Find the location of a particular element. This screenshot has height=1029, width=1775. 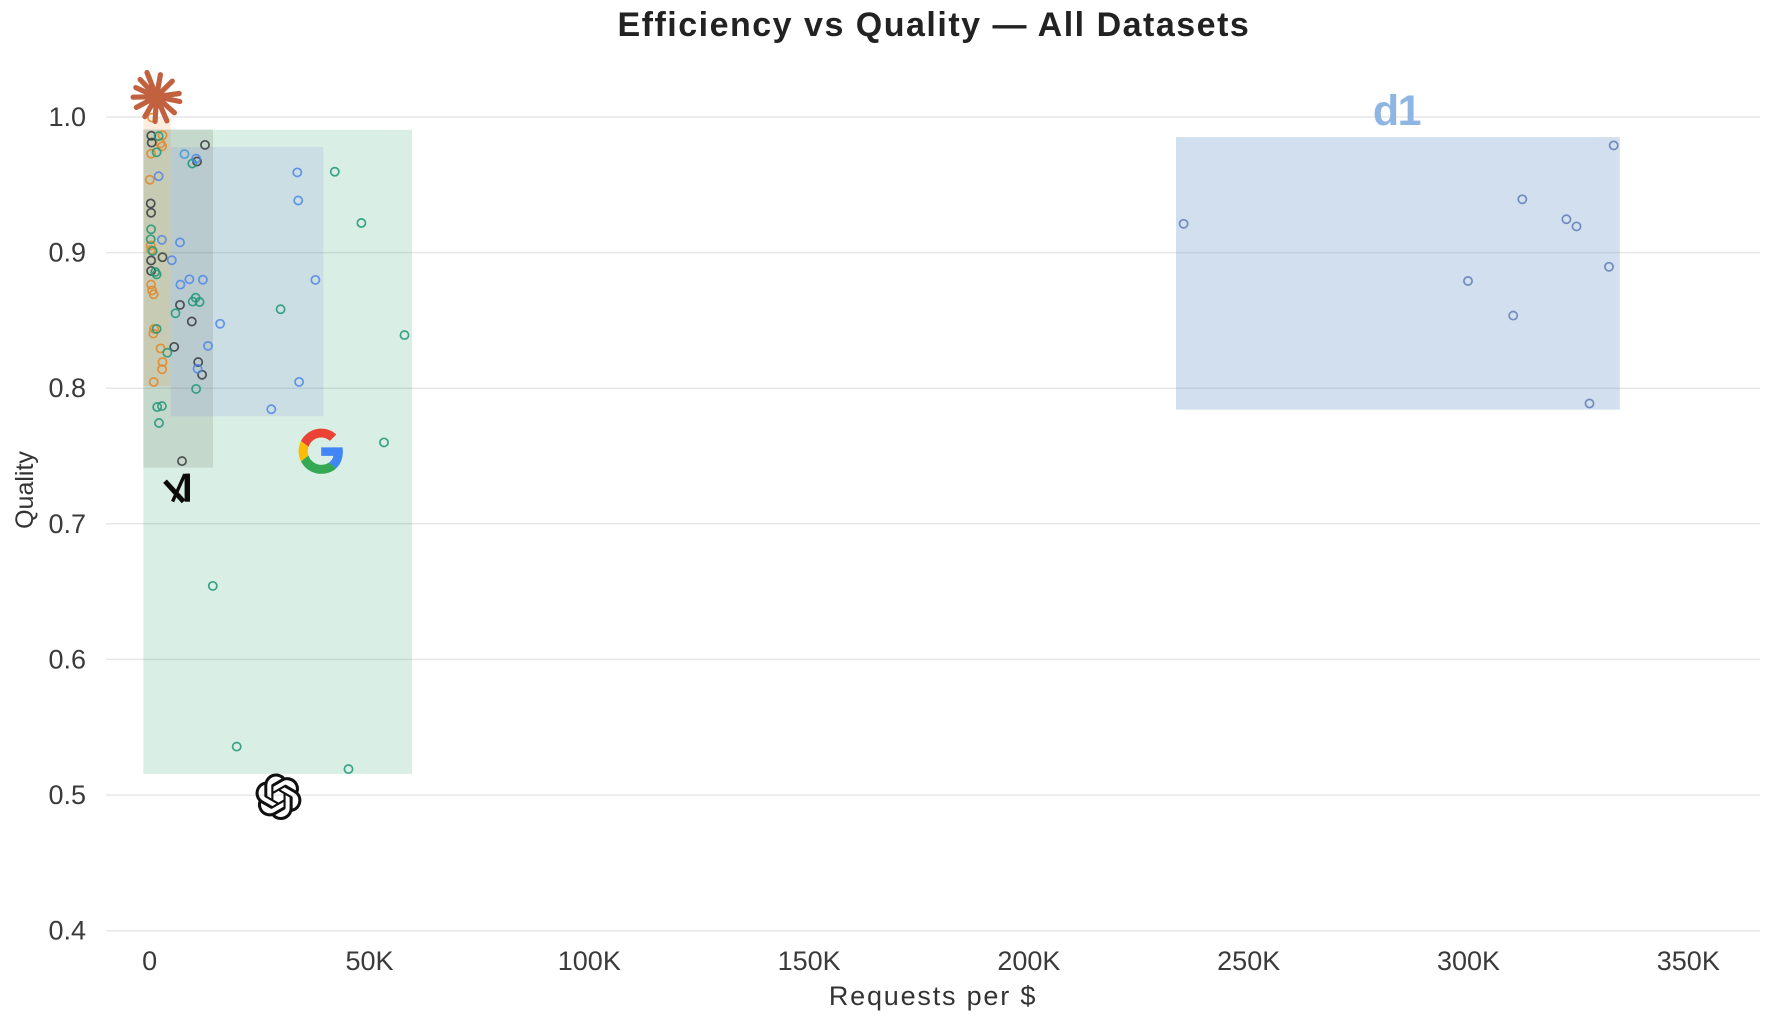

svg-text: 0.7 is located at coordinates (67, 524).